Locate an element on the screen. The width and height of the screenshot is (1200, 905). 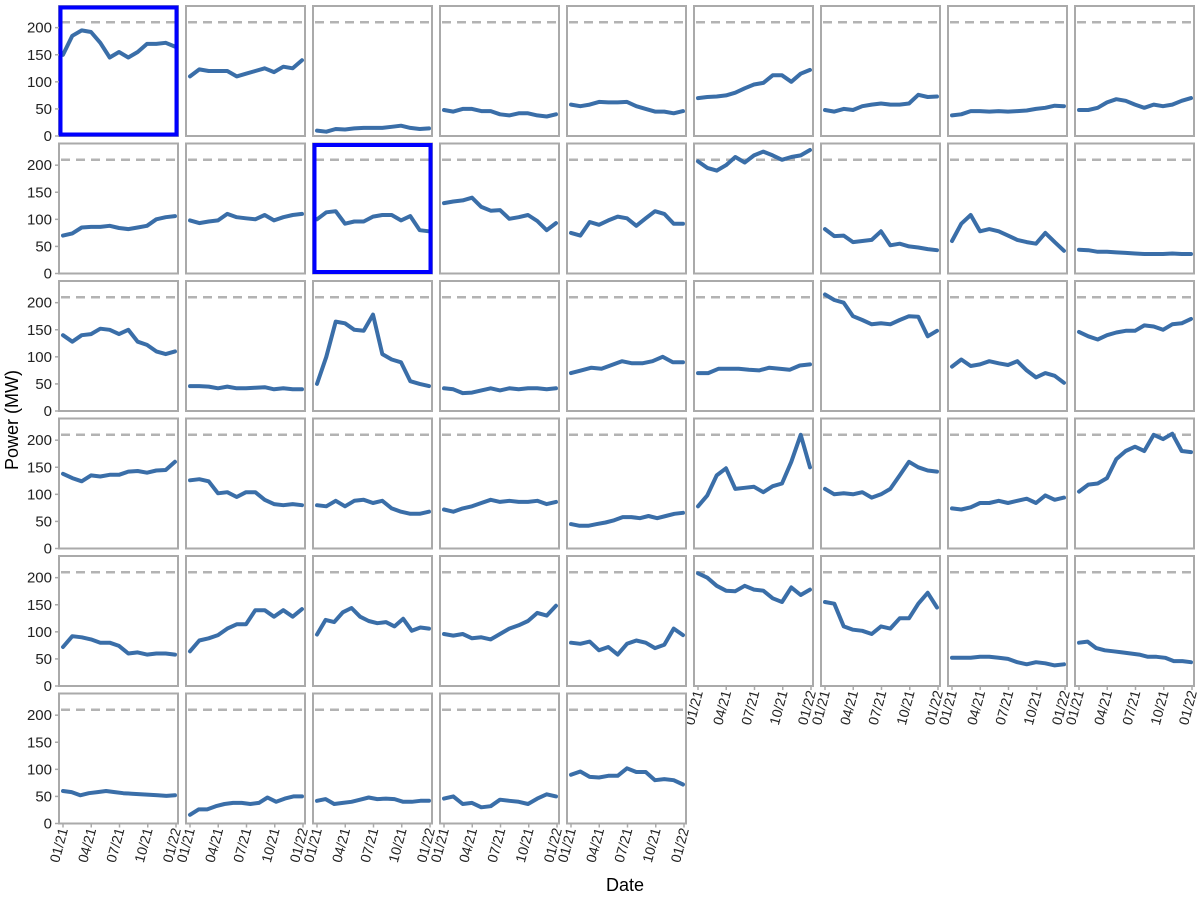
panel-50: 01/21 04/21 07/21 10/21 01/22 is located at coordinates (623, 778).